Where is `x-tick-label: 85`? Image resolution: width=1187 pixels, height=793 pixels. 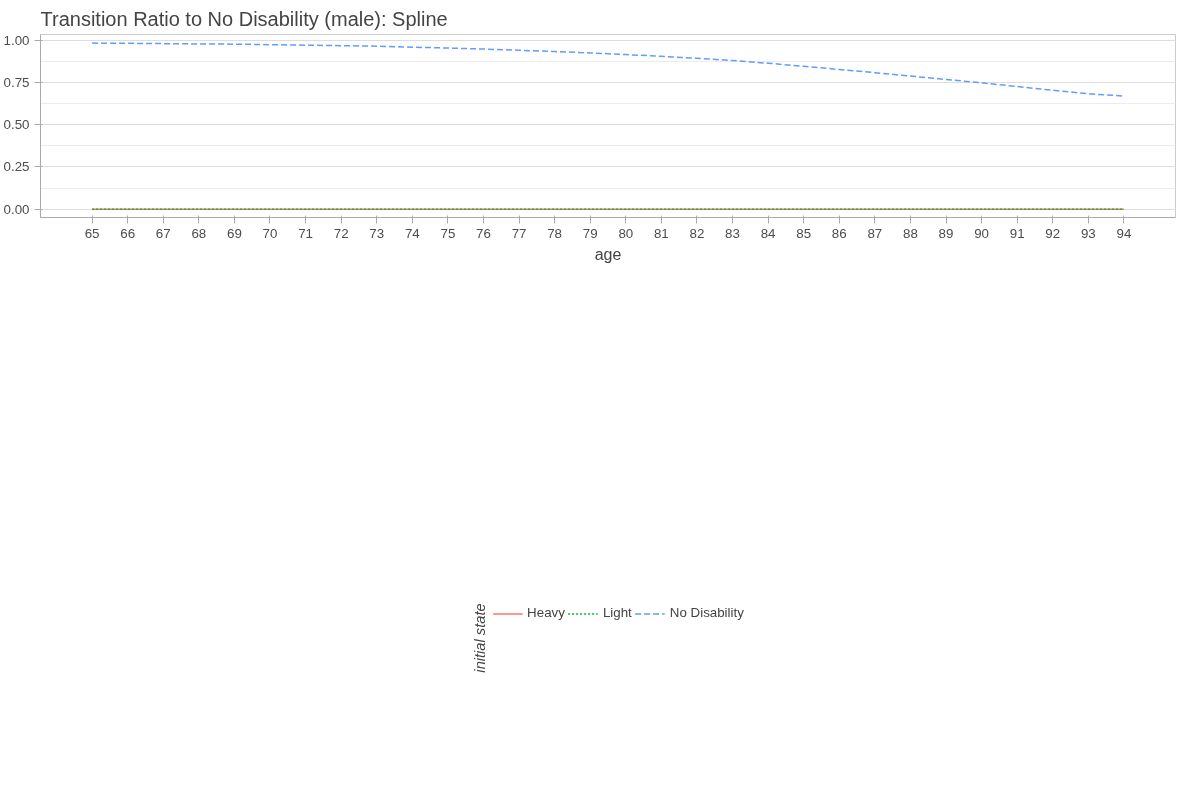
x-tick-label: 85 is located at coordinates (804, 233).